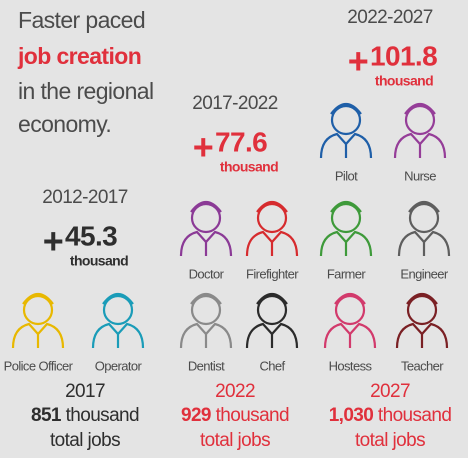 The width and height of the screenshot is (468, 458). What do you see at coordinates (422, 365) in the screenshot?
I see `job-label: Teacher` at bounding box center [422, 365].